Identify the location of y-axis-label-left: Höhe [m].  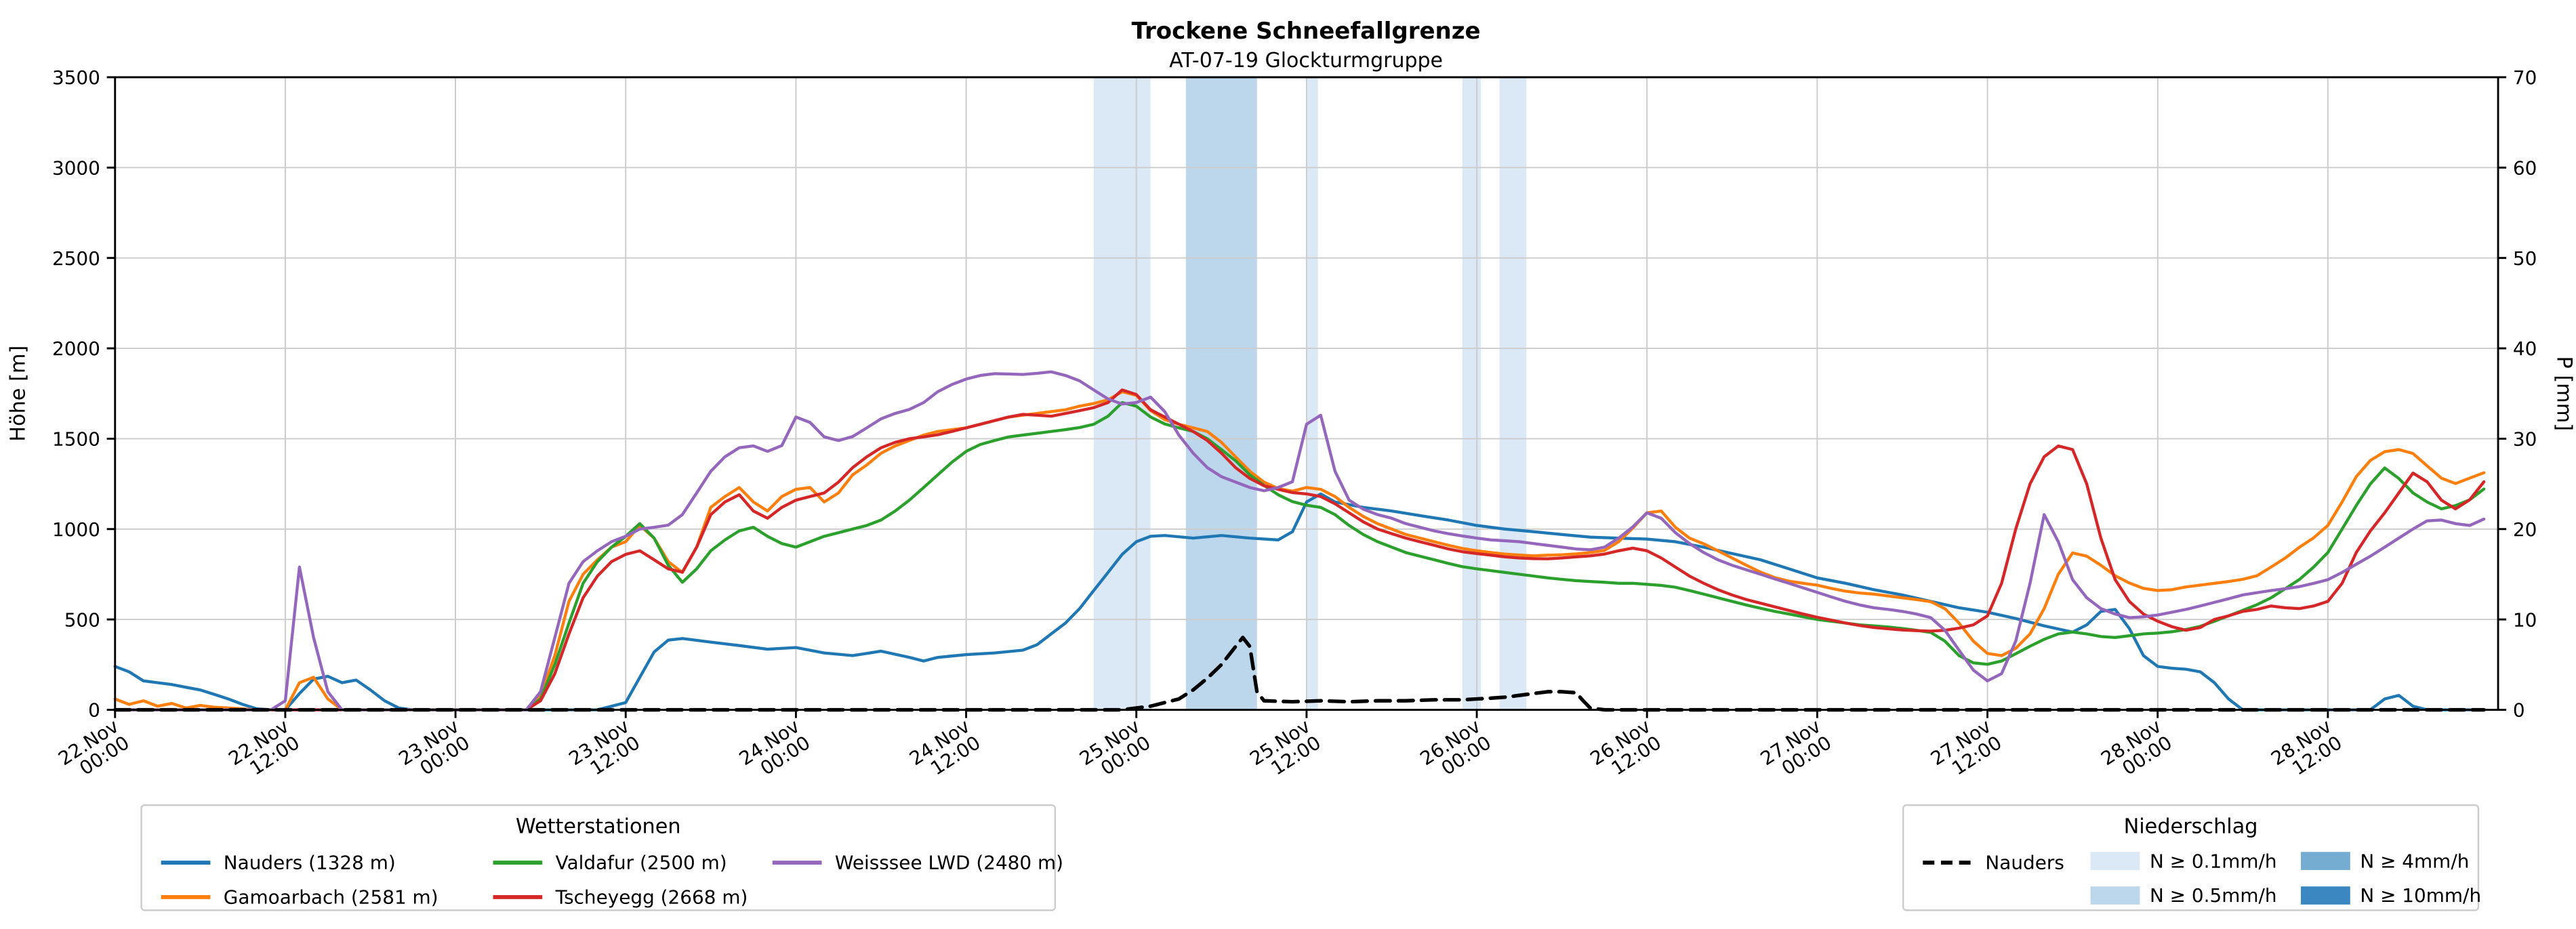
(18, 394).